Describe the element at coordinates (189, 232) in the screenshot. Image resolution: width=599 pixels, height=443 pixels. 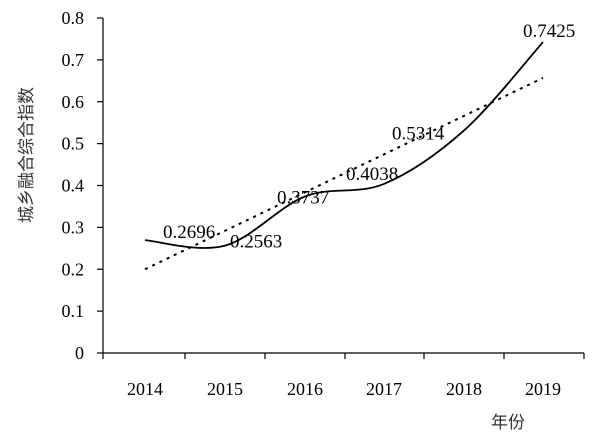
I see `data-label: 0.2696` at that location.